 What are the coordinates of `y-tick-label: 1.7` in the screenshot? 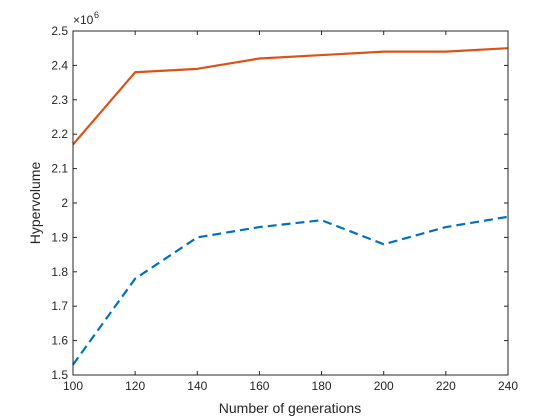 It's located at (59, 306).